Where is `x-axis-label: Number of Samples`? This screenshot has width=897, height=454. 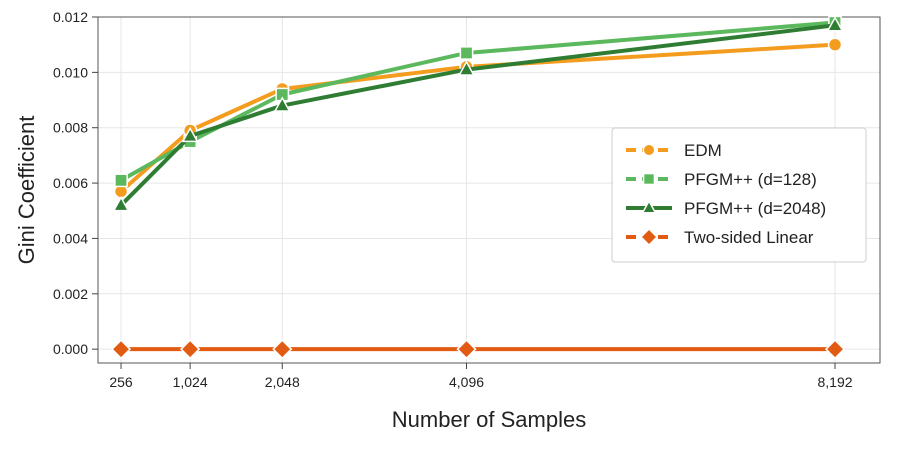
x-axis-label: Number of Samples is located at coordinates (489, 419).